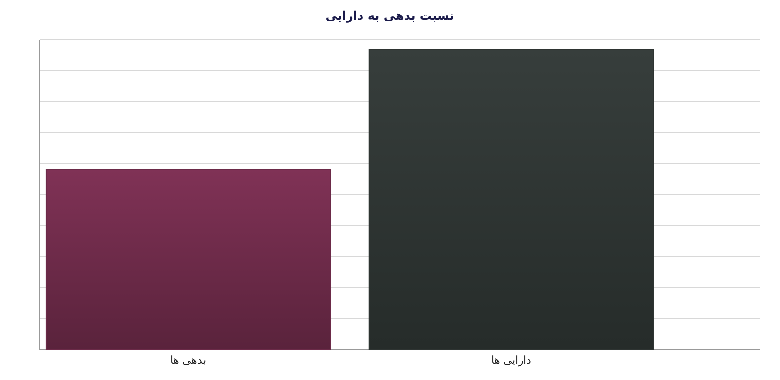 This screenshot has width=780, height=380. Describe the element at coordinates (188, 361) in the screenshot. I see `x-tick-label: بدهی ها` at that location.